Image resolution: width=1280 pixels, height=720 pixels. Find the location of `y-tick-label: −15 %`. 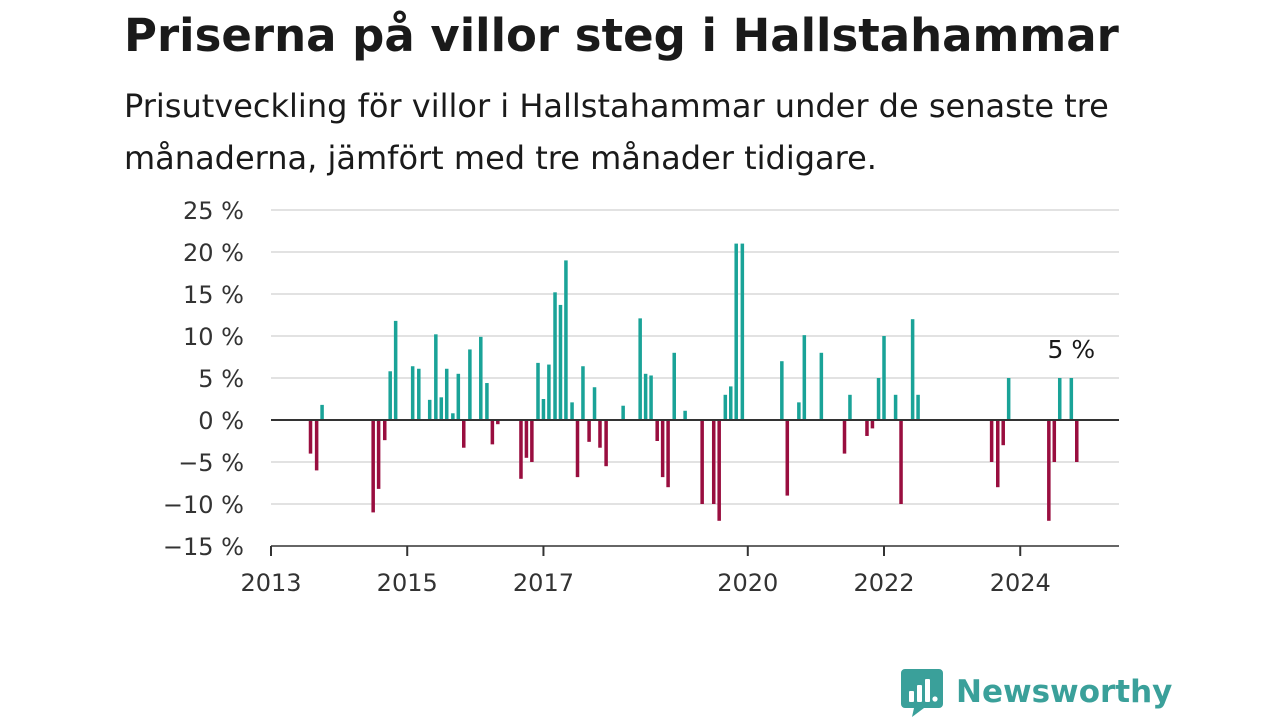

y-tick-label: −15 % is located at coordinates (203, 547).